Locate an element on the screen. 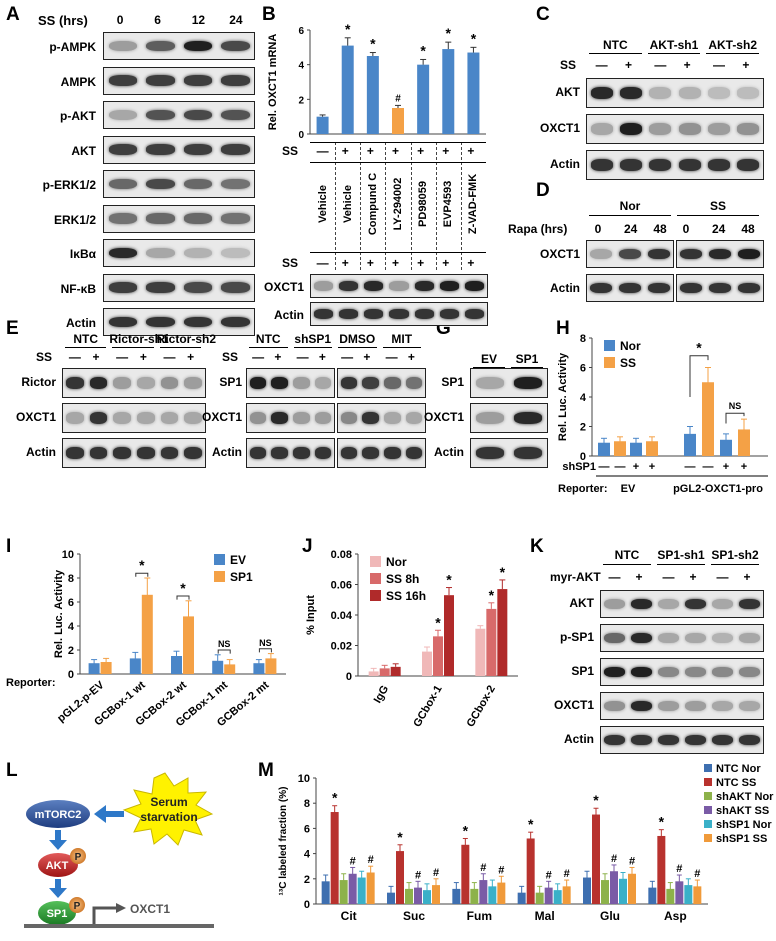 The width and height of the screenshot is (776, 941). chart-b: 0 2 4 6 Rel. OXCT1 mRNA * * # * * * is located at coordinates (376, 81).